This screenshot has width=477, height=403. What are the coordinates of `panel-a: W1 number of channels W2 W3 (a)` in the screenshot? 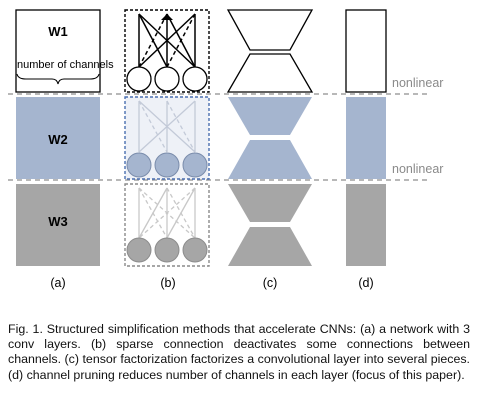 It's located at (64, 149).